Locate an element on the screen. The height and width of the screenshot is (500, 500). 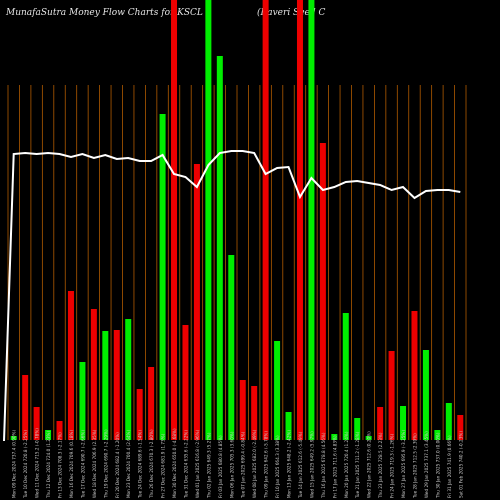
x-tick-label: Thu 16 Jan 2025 678.8 (4.56%) is located at coordinates (323, 465).